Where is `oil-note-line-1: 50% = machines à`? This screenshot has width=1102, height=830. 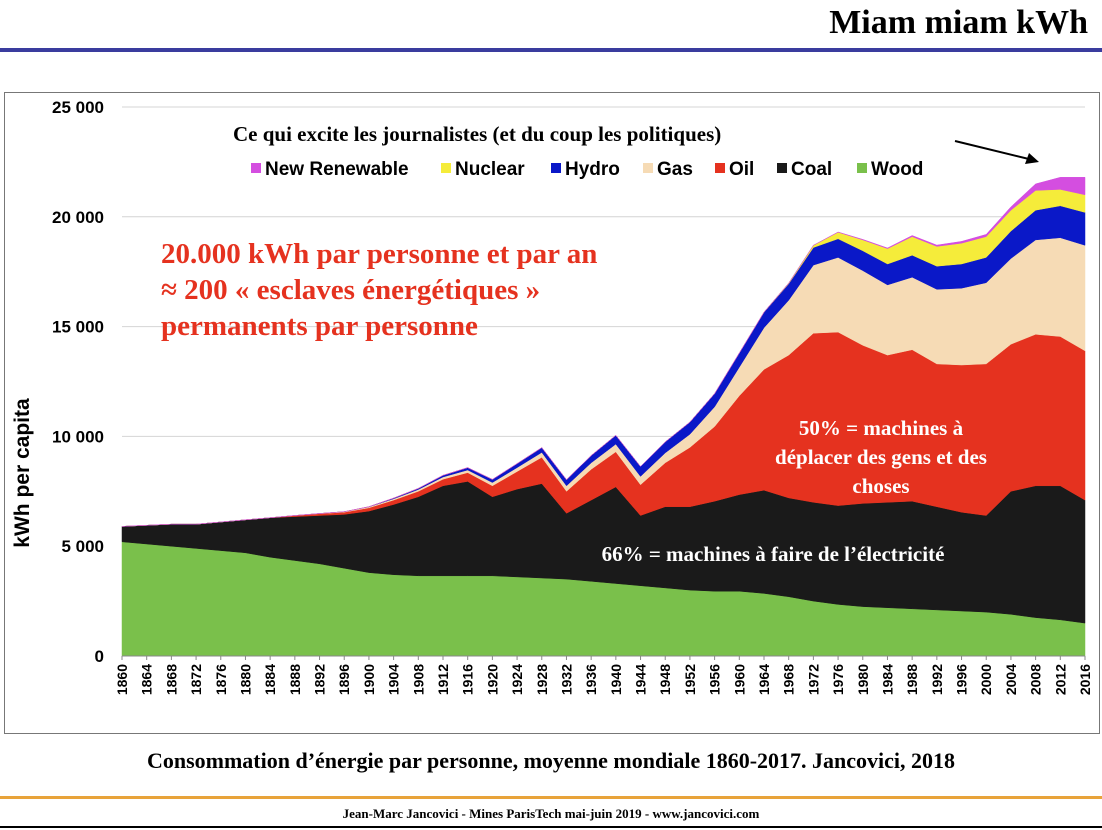 oil-note-line-1: 50% = machines à is located at coordinates (881, 428).